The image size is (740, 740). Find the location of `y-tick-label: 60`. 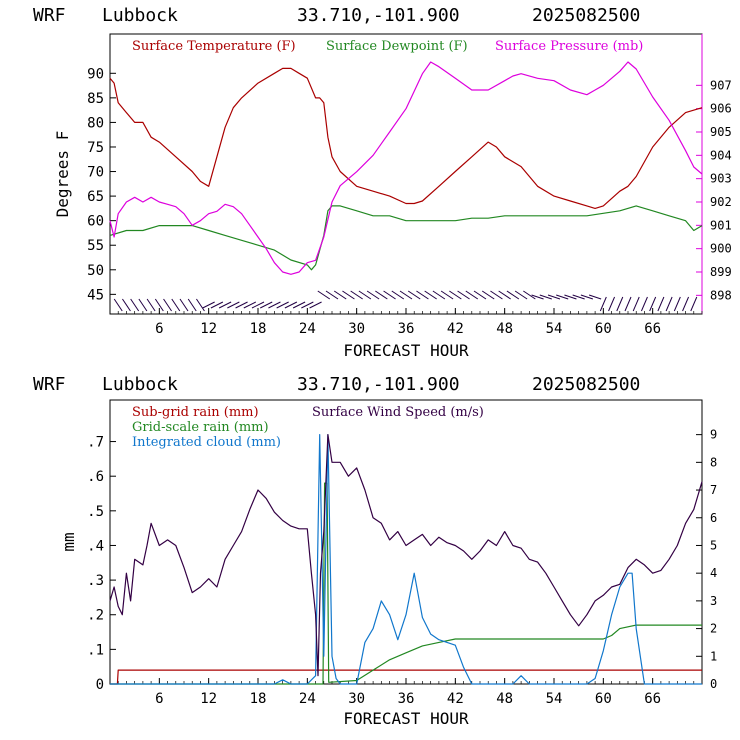

y-tick-label: 60 is located at coordinates (95, 222).